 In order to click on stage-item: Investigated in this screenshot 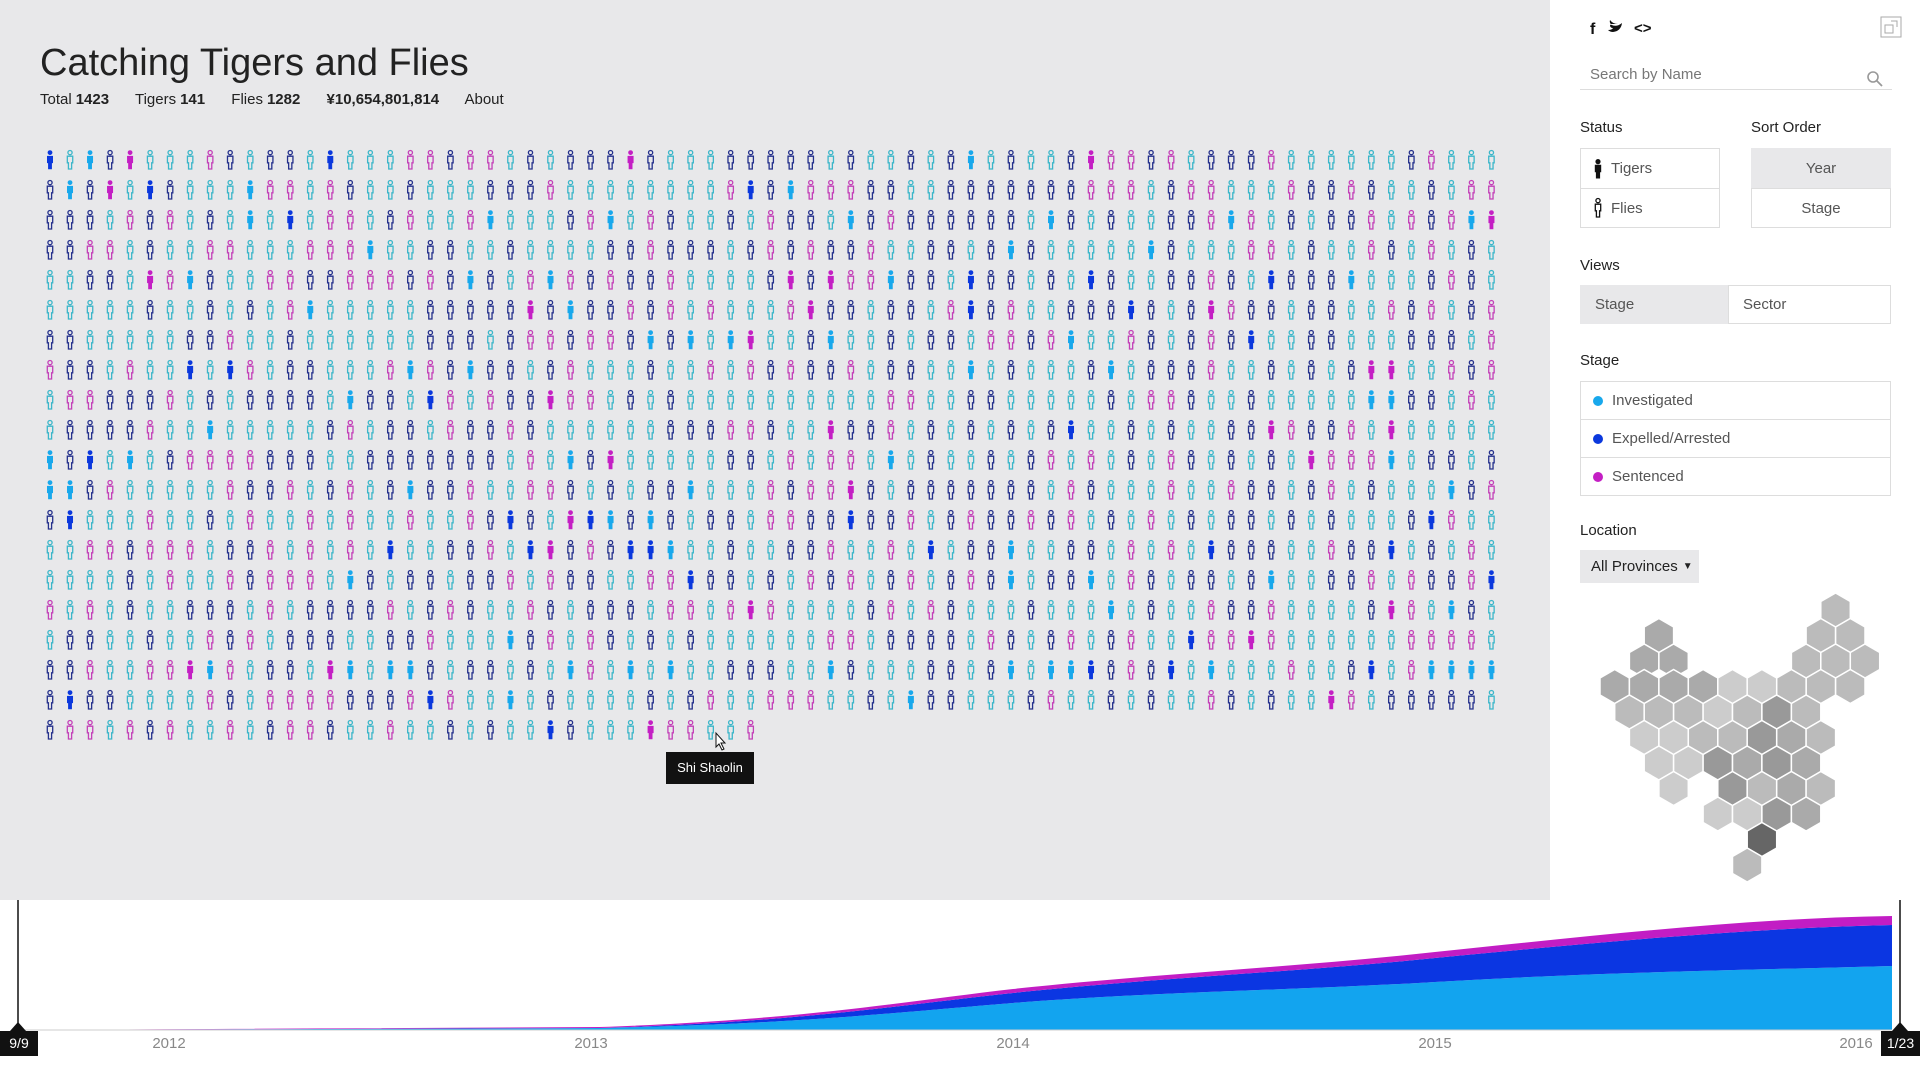, I will do `click(1735, 400)`.